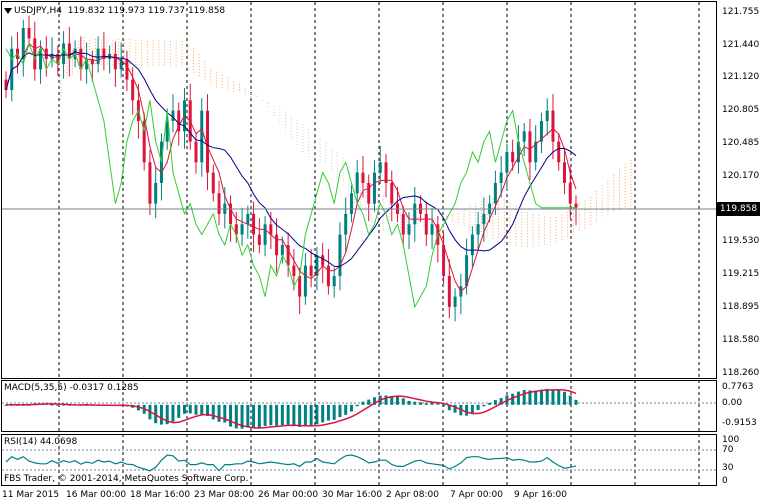 This screenshot has height=504, width=760. I want to click on macd-tick: 0.00, so click(732, 403).